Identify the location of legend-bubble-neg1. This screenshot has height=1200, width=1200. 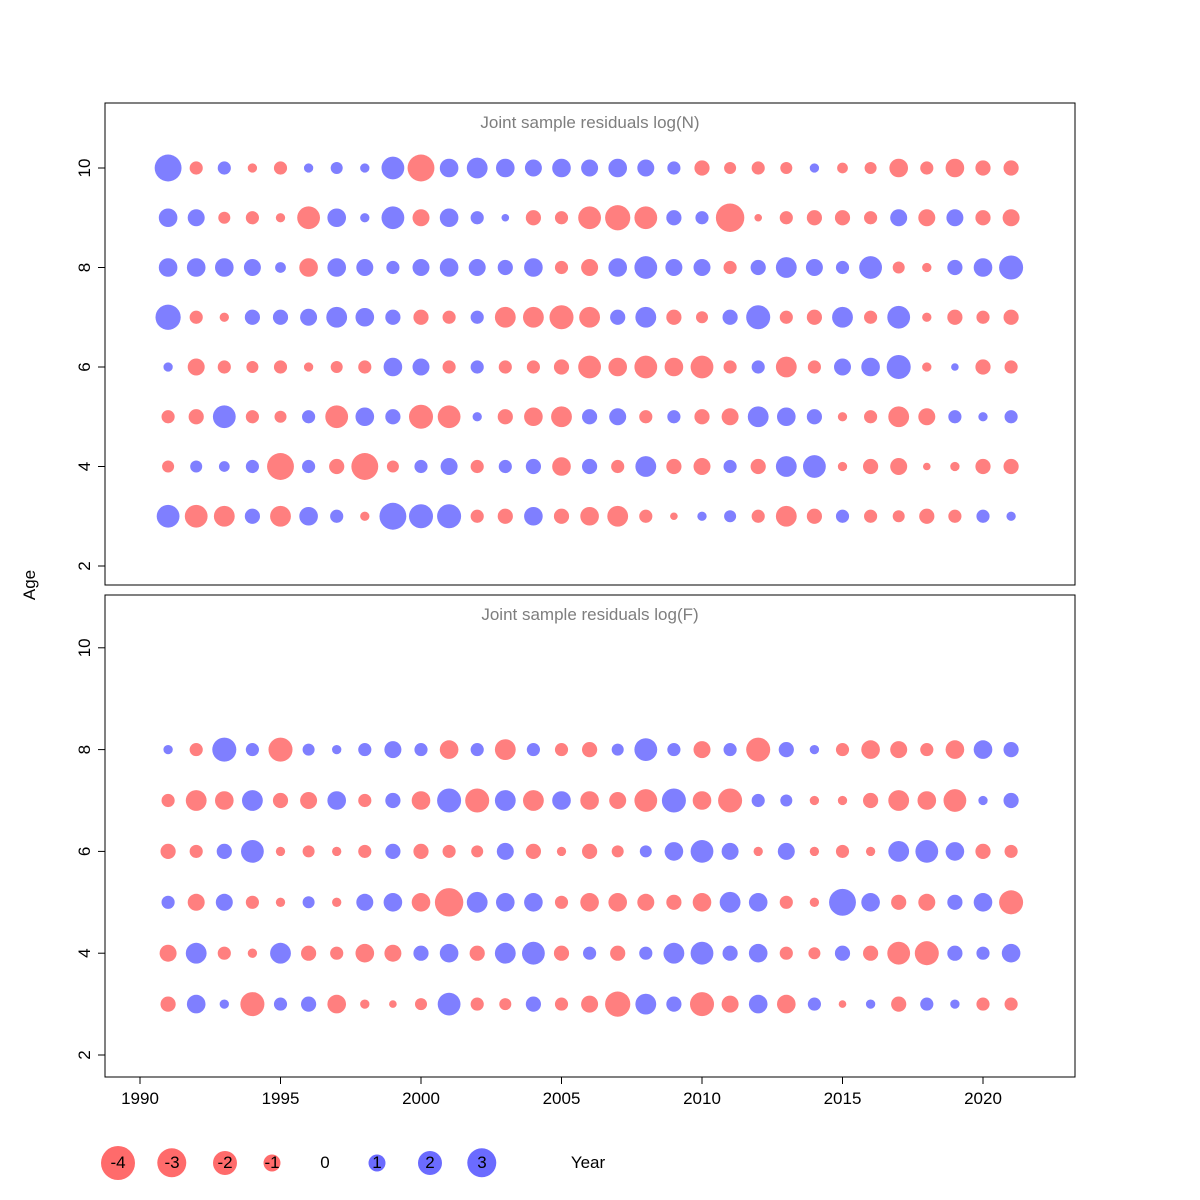
(272, 1163).